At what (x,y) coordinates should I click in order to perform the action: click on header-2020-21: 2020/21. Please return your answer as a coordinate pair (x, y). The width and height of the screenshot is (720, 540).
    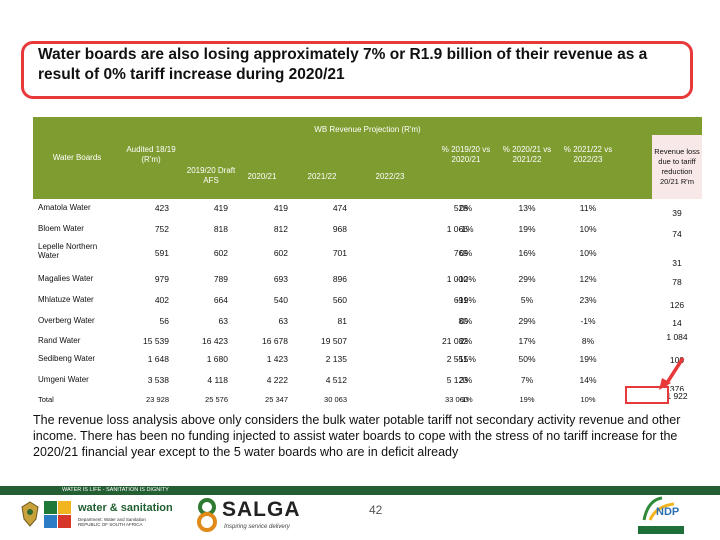
    Looking at the image, I should click on (262, 176).